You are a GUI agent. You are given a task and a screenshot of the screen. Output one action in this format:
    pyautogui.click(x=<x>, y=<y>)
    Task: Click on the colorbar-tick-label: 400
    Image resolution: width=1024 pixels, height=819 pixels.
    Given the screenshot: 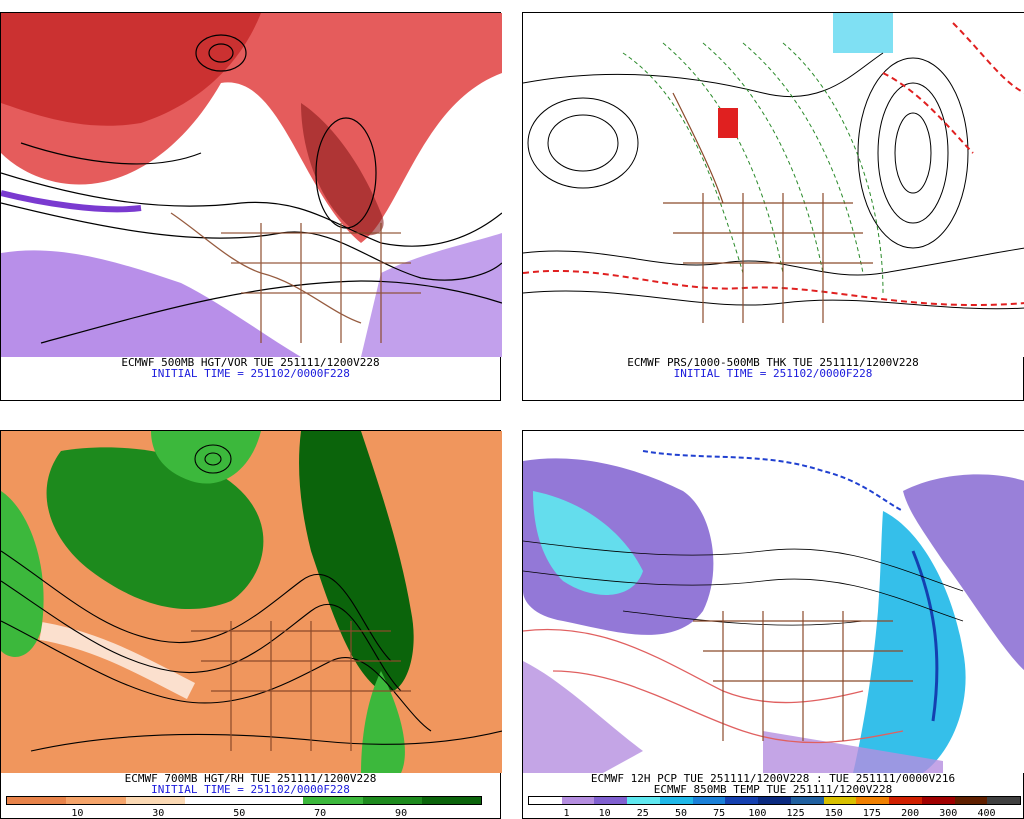 What is the action you would take?
    pyautogui.click(x=986, y=813)
    